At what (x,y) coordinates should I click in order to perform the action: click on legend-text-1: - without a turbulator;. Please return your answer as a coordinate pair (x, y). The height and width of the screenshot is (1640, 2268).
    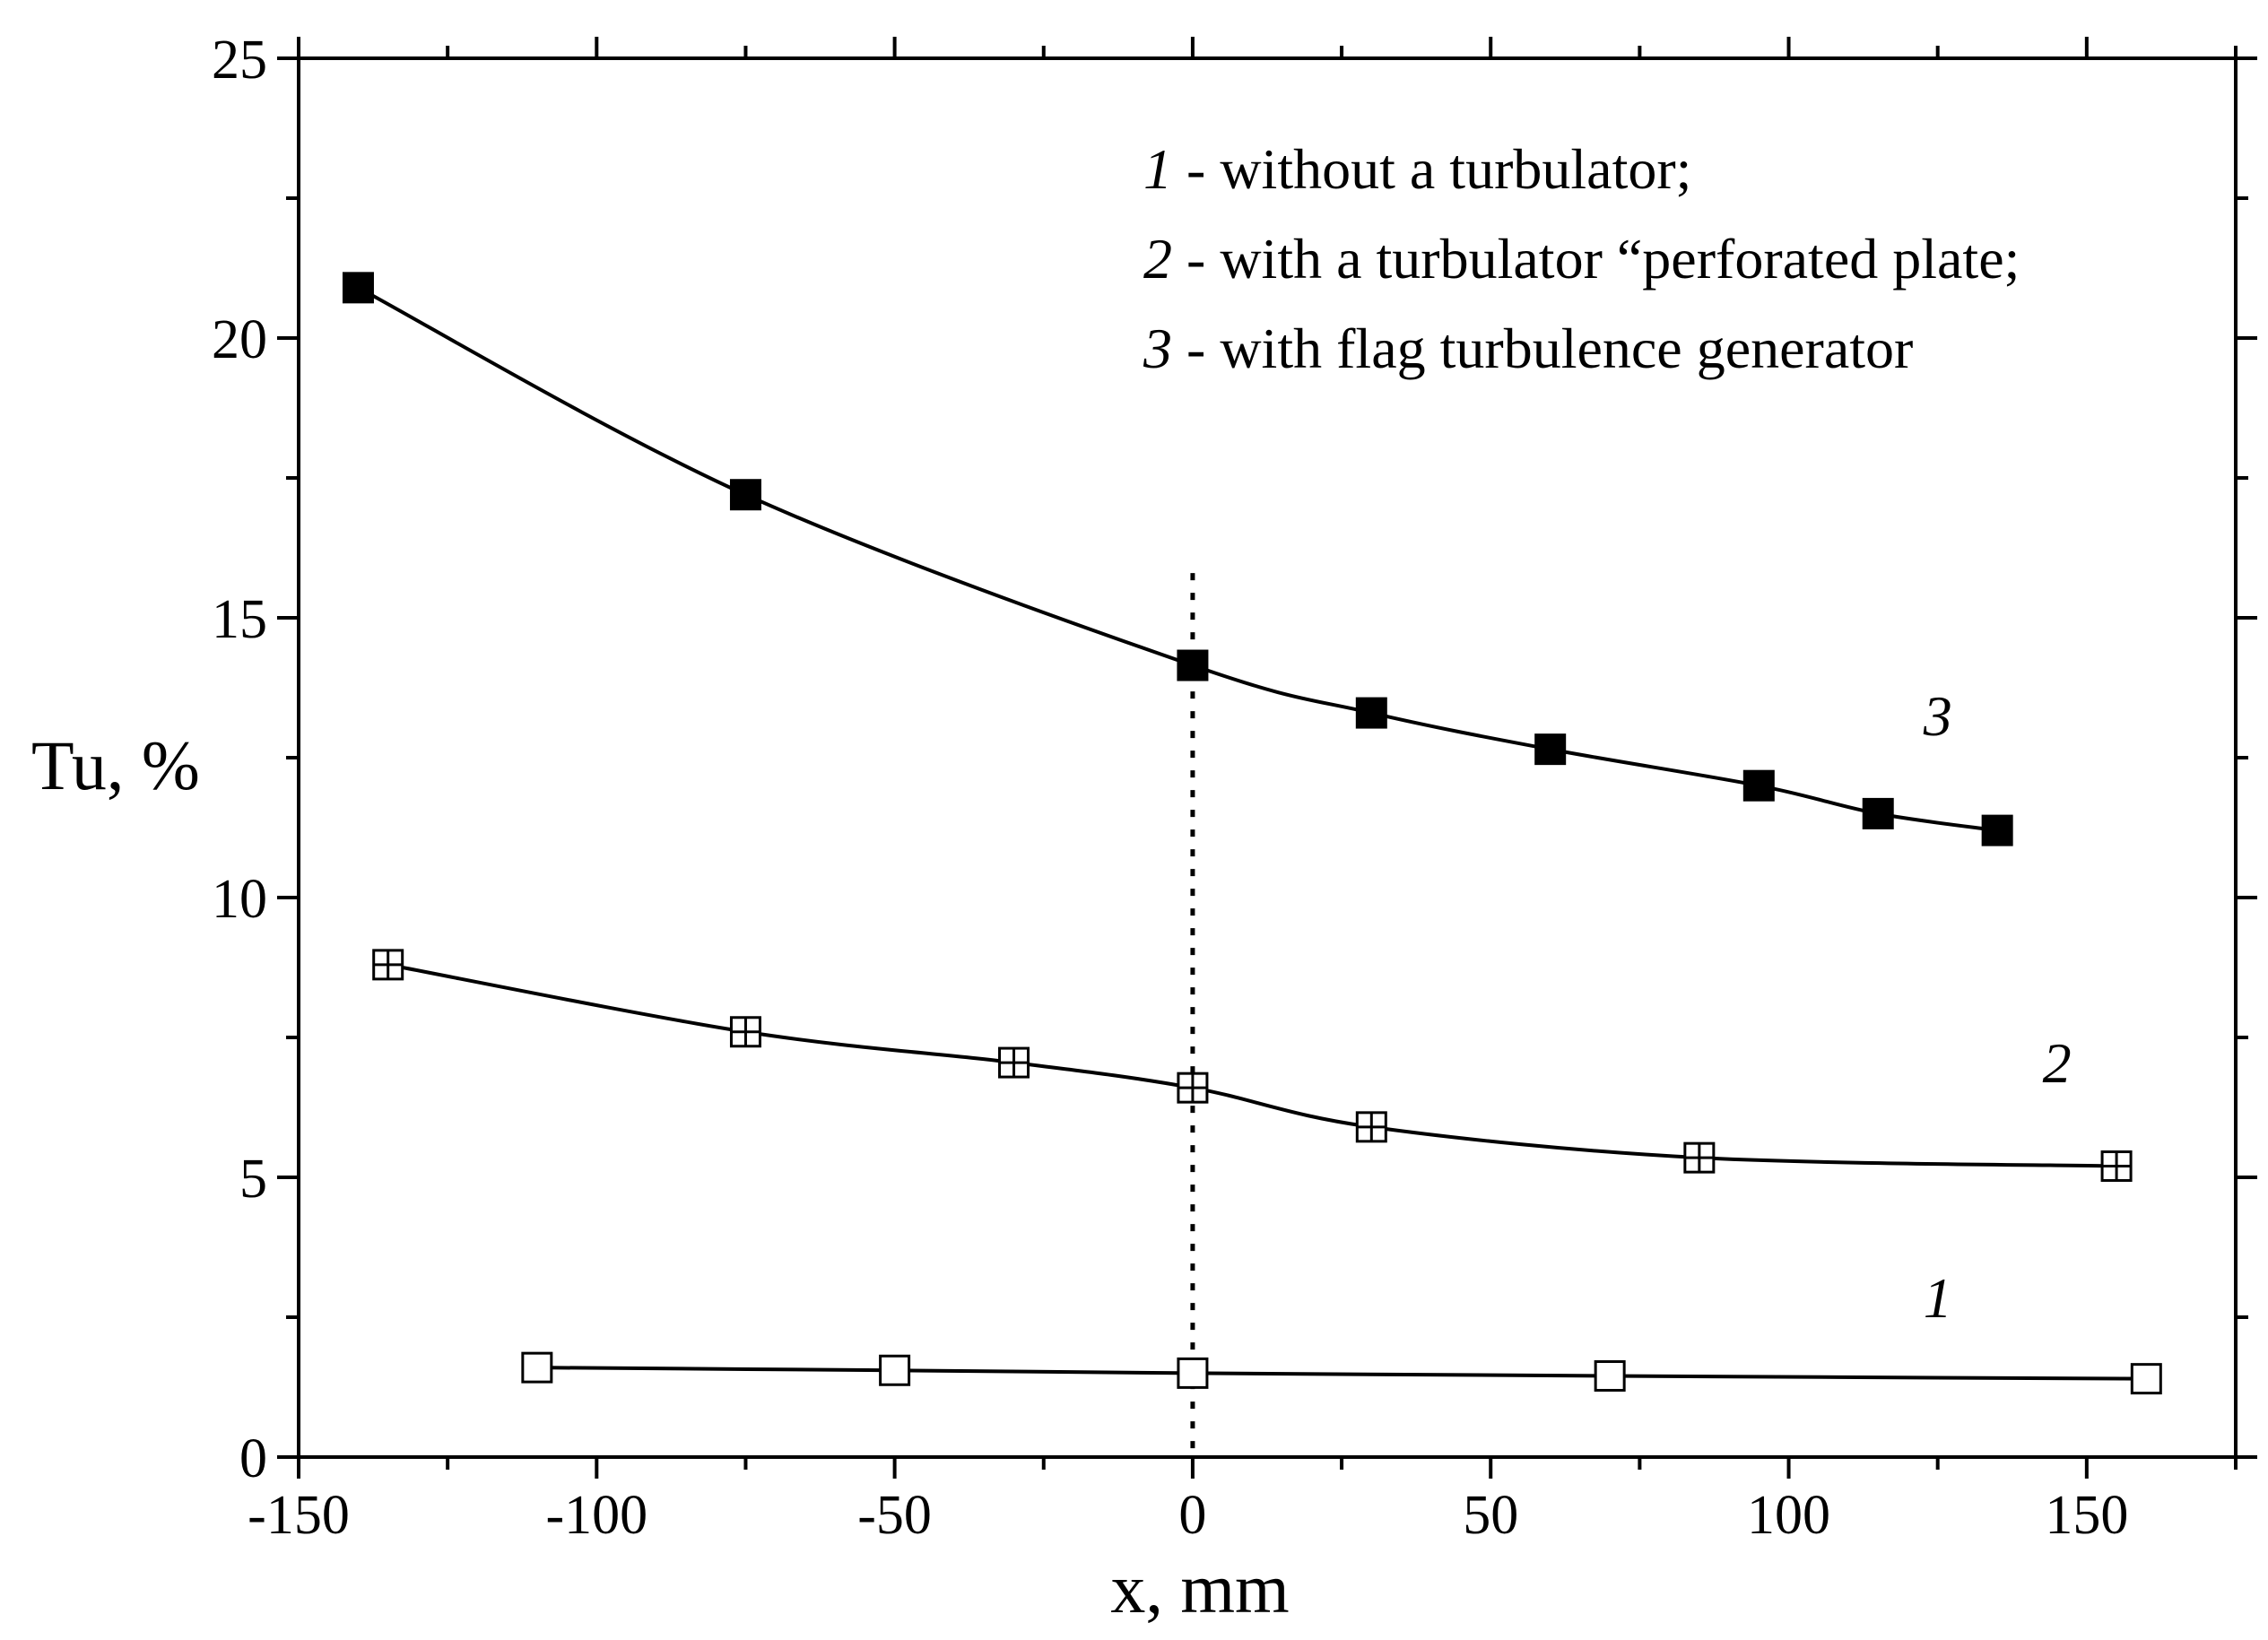
    Looking at the image, I should click on (1431, 169).